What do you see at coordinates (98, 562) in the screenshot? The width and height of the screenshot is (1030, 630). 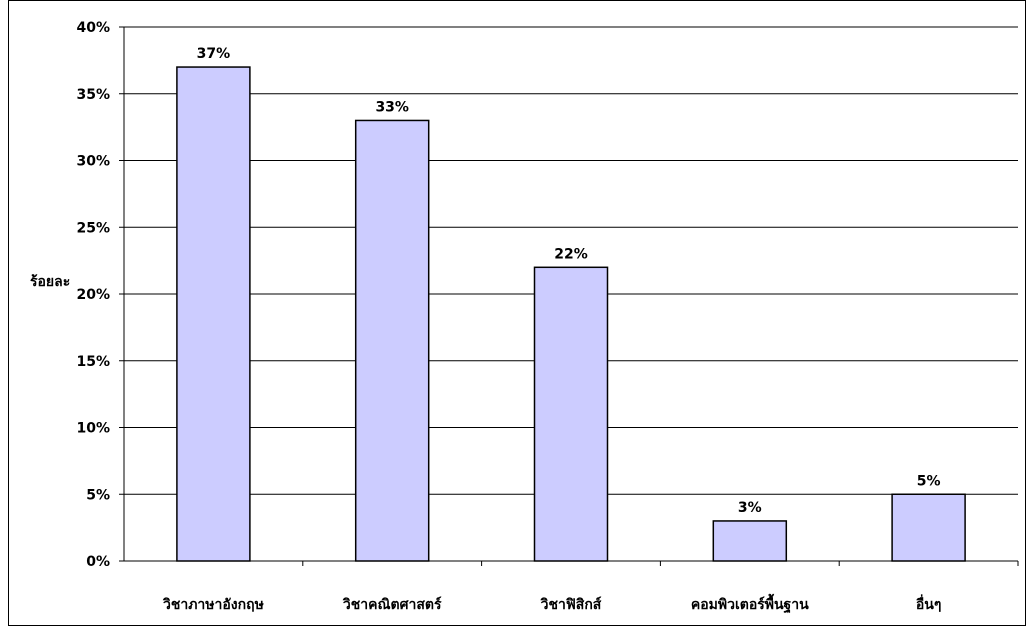 I see `y-tick-label: 0%` at bounding box center [98, 562].